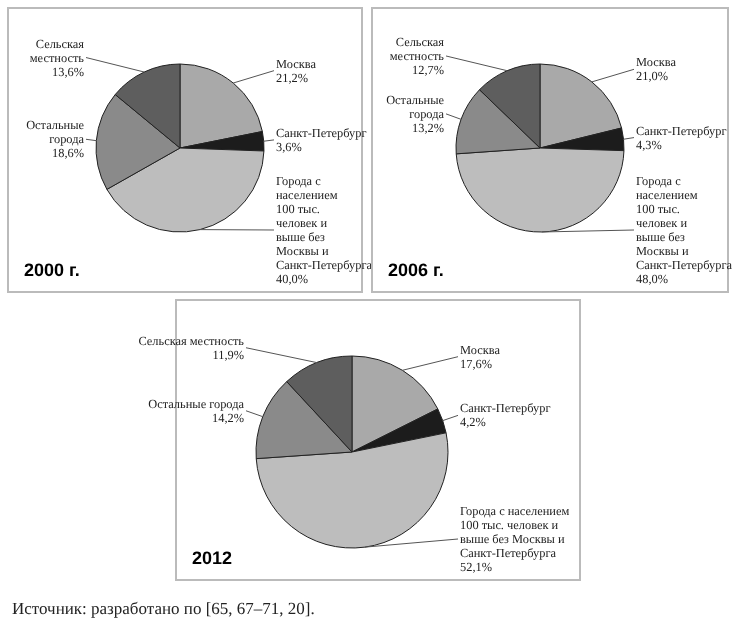 The image size is (740, 640). What do you see at coordinates (212, 558) in the screenshot?
I see `text: 2012` at bounding box center [212, 558].